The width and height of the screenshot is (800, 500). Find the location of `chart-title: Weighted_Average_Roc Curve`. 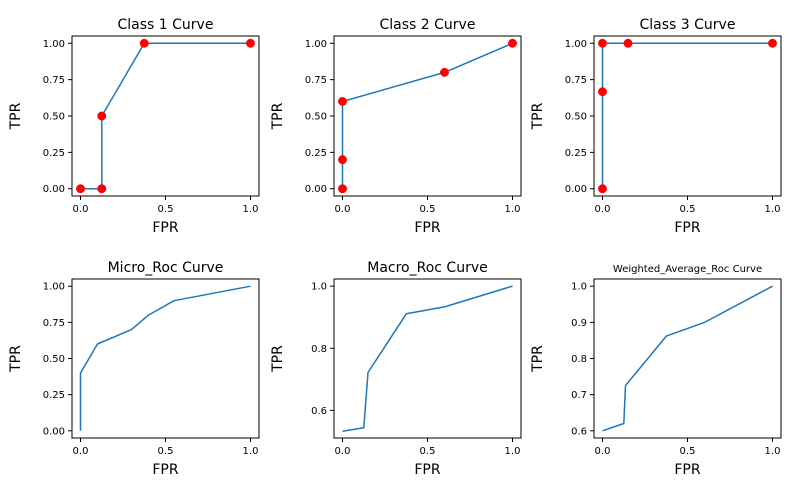

chart-title: Weighted_Average_Roc Curve is located at coordinates (687, 269).